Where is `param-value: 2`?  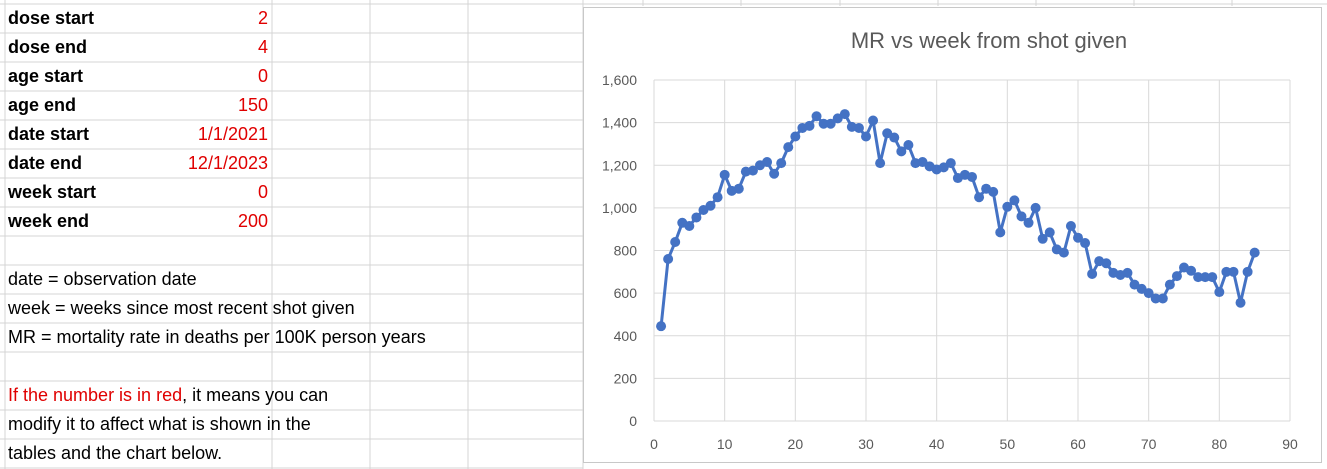 param-value: 2 is located at coordinates (262, 18).